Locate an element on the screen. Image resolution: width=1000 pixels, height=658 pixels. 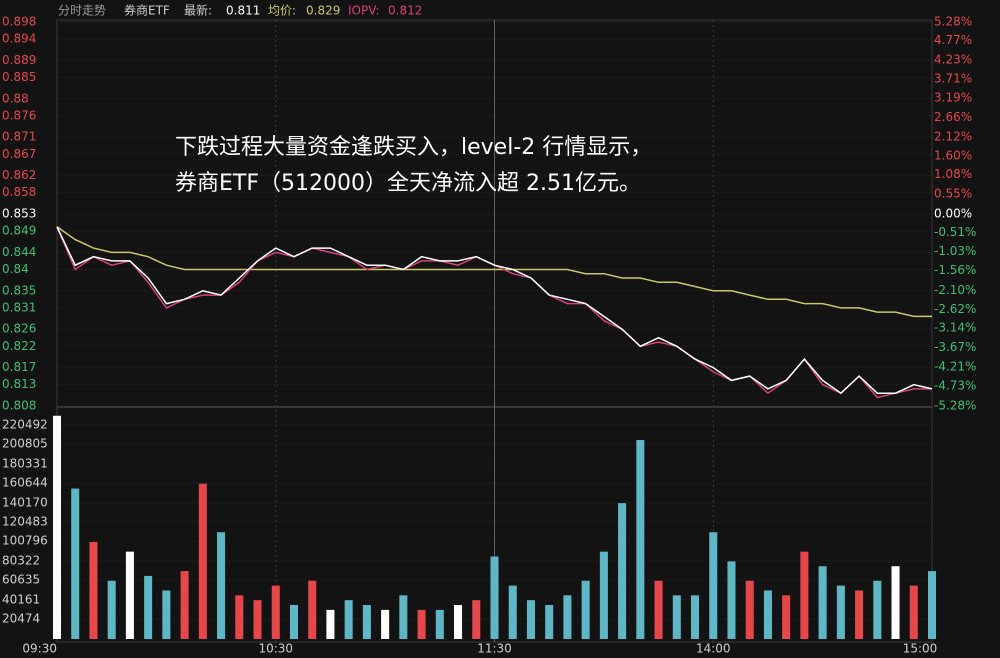
legend-name: 最新: is located at coordinates (198, 10).